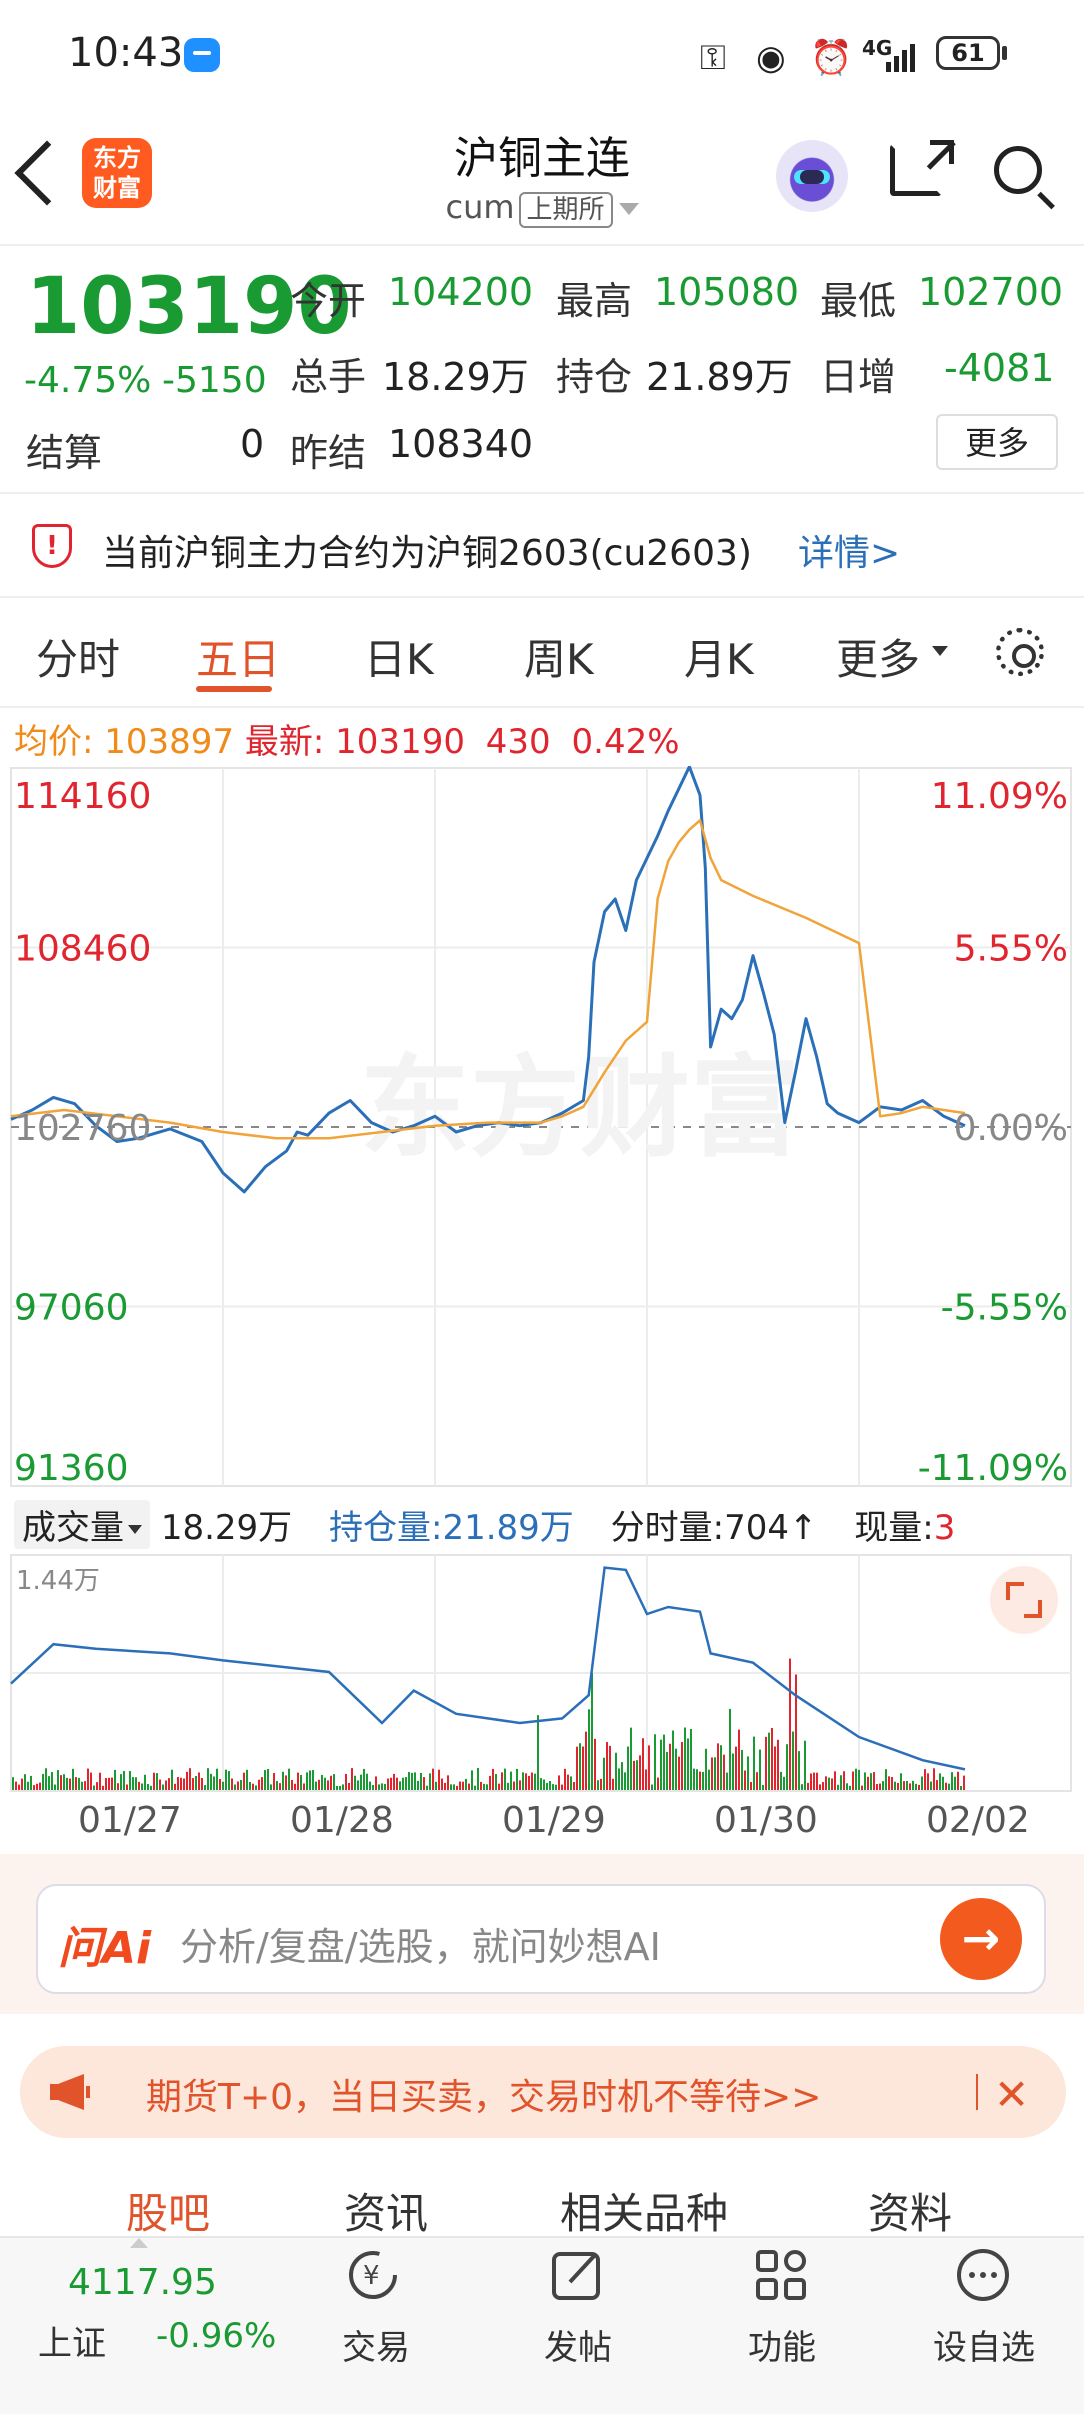  What do you see at coordinates (594, 377) in the screenshot?
I see `open-interest-label: 持仓` at bounding box center [594, 377].